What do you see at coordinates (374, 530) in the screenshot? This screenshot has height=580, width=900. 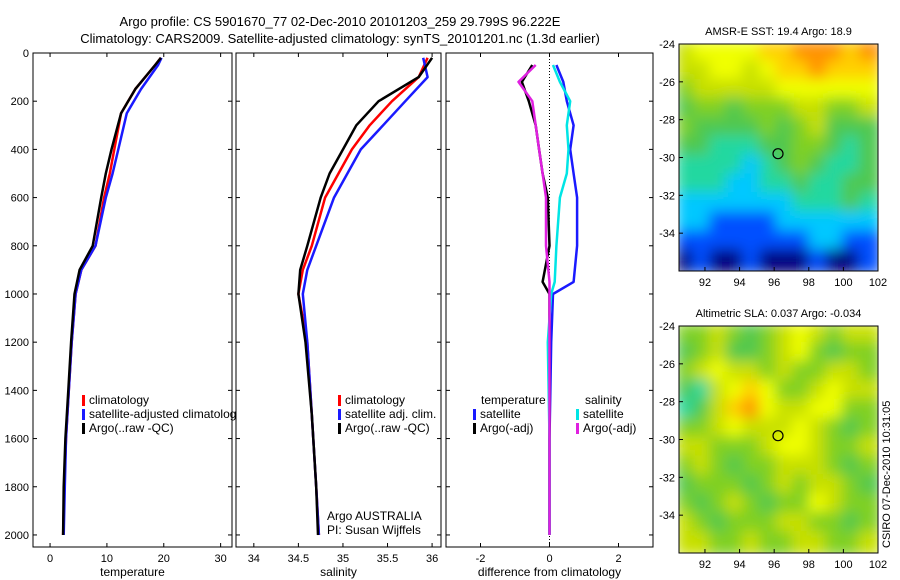 I see `annotation-line: PI: Susan Wijffels` at bounding box center [374, 530].